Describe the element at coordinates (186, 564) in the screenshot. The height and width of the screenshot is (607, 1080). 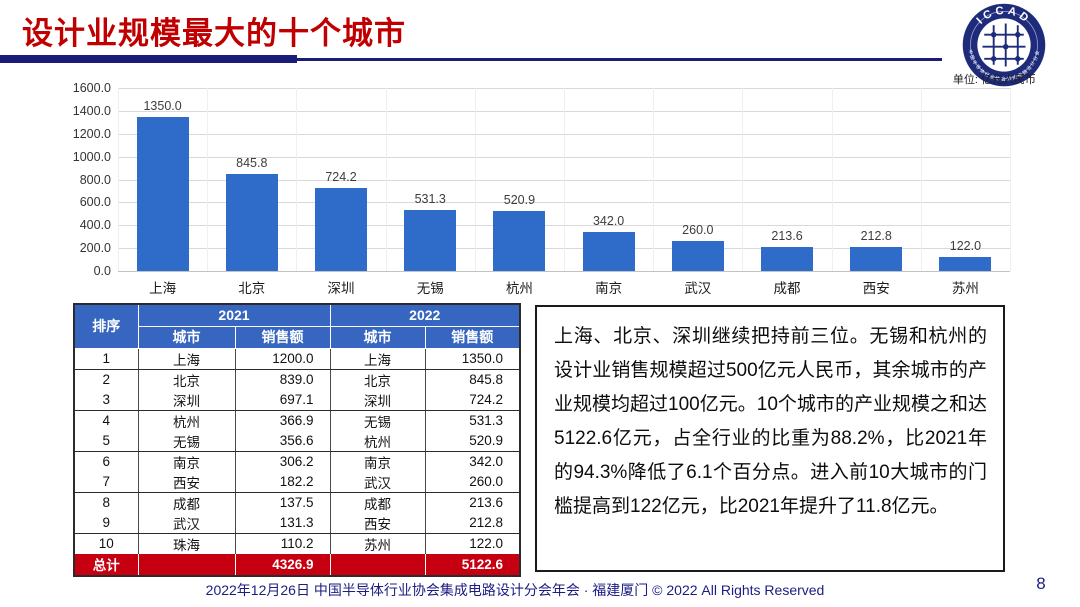
I see `cell-total-city-2021` at that location.